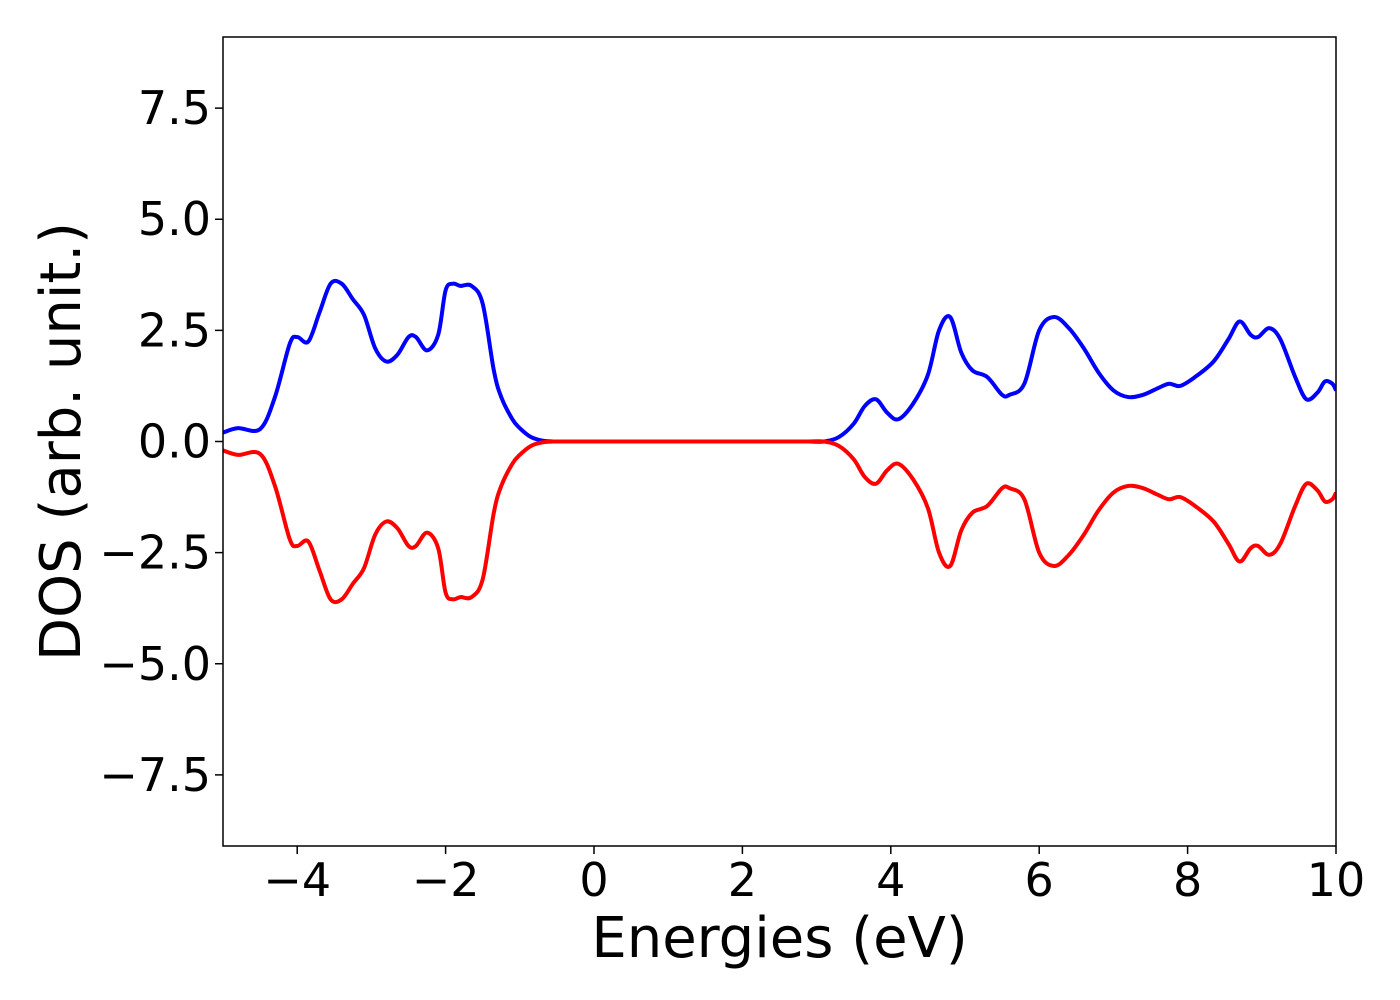 The width and height of the screenshot is (1400, 1000). I want to click on y-axis-label: DOS (arb. unit.), so click(61, 441).